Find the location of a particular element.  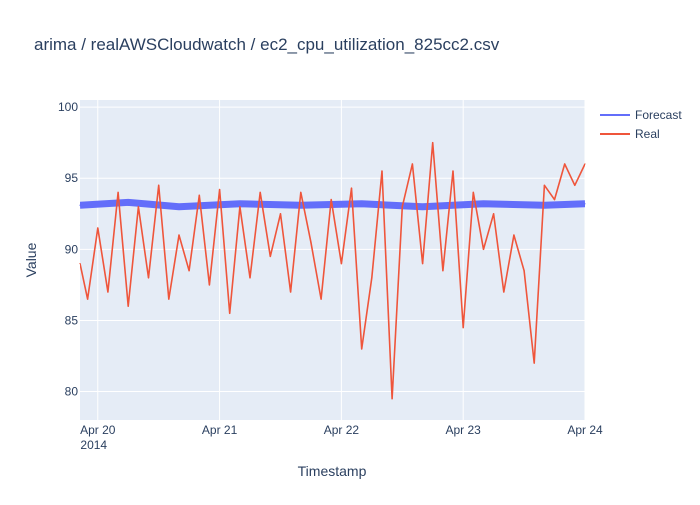

x-tick-label: Apr 24 is located at coordinates (585, 430).